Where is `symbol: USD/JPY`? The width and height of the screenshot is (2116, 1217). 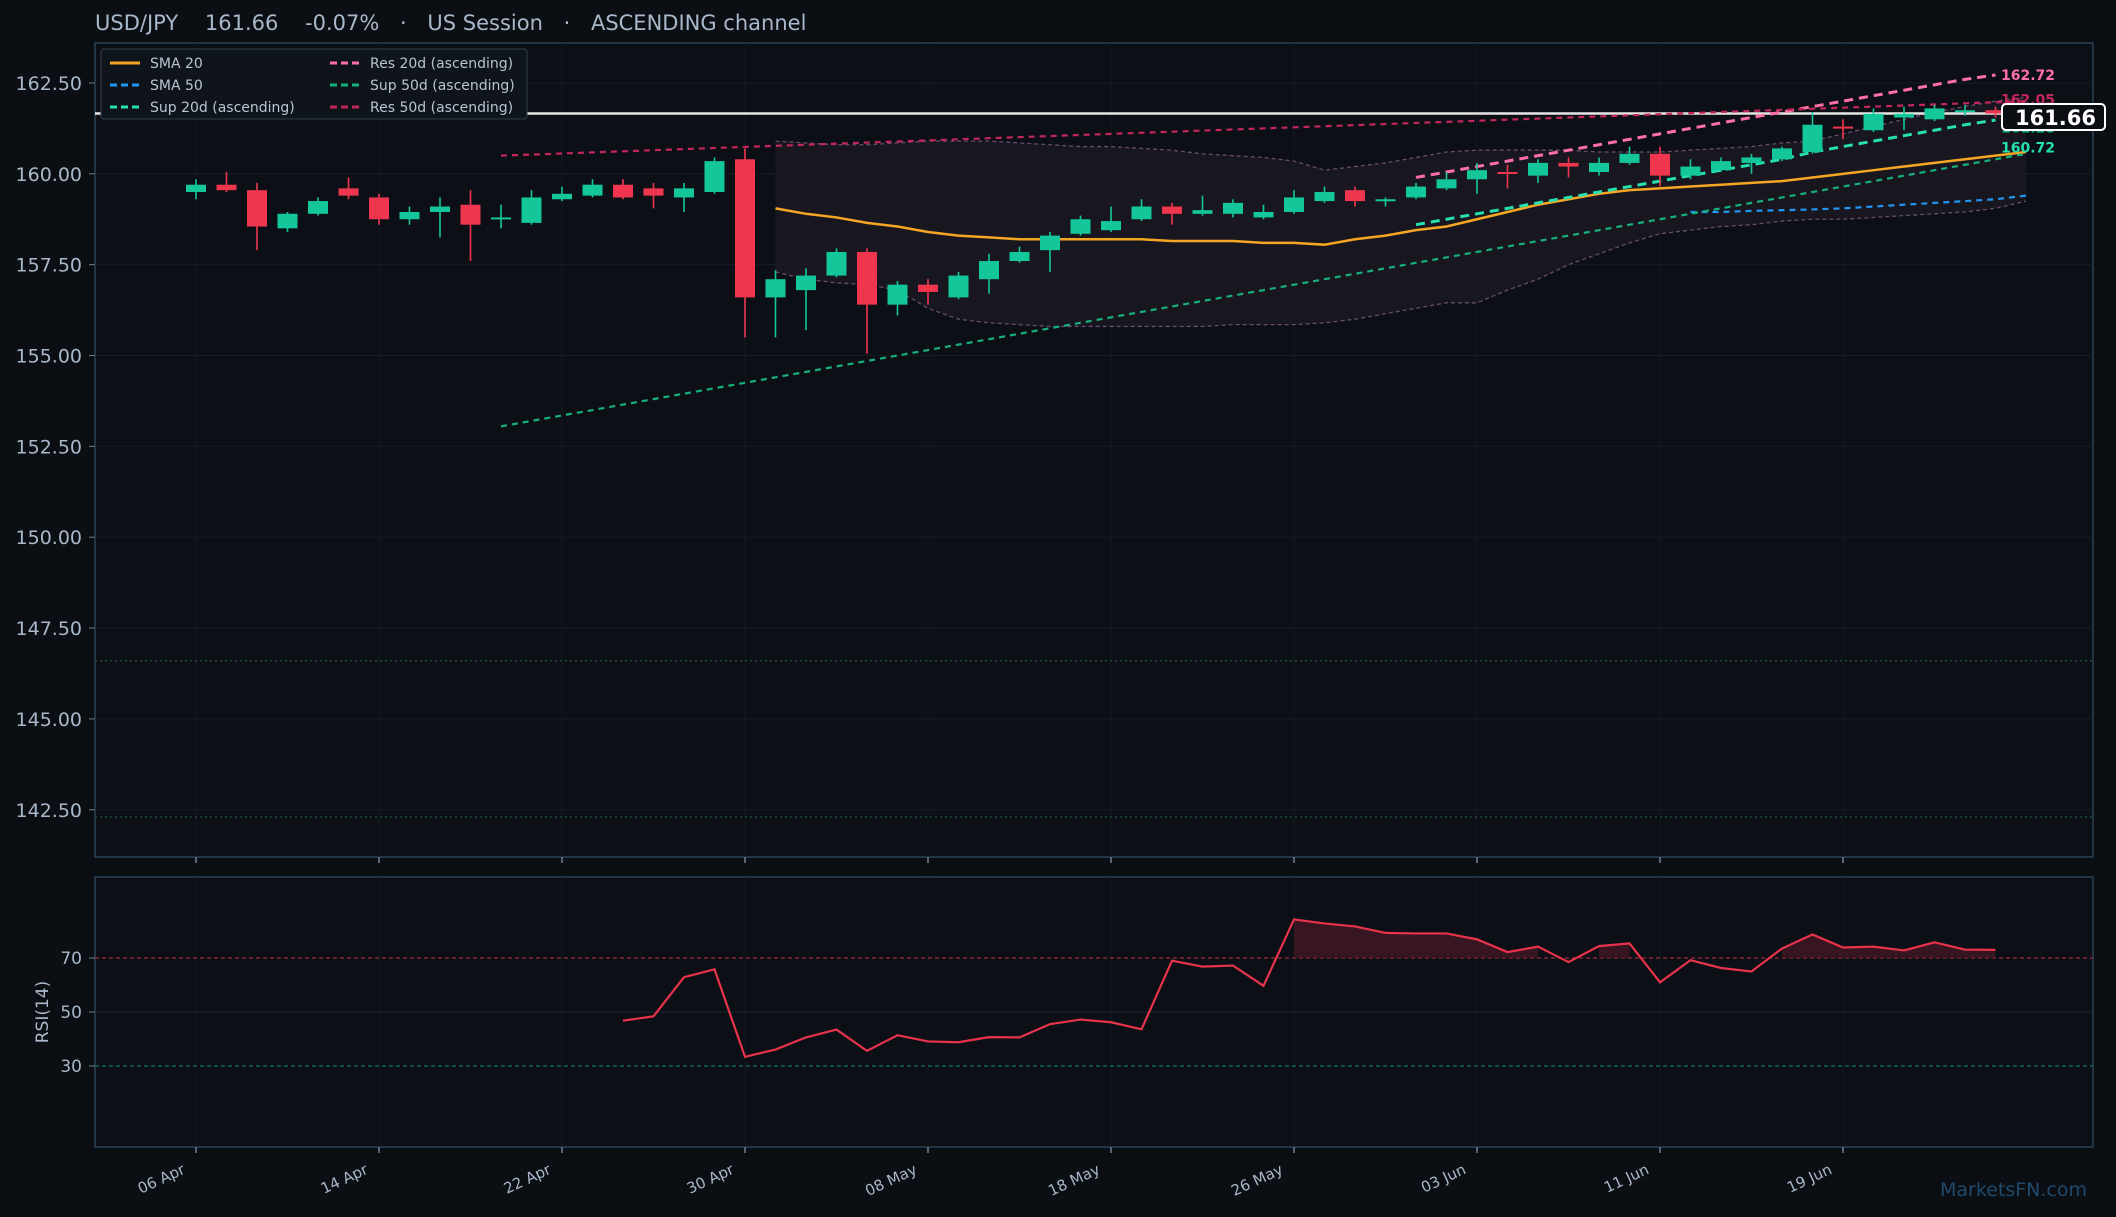
symbol: USD/JPY is located at coordinates (136, 23).